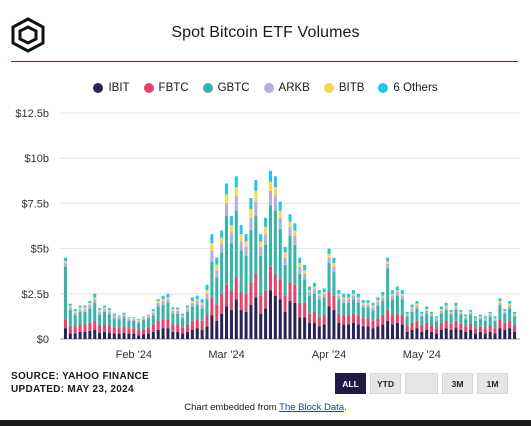 This screenshot has width=531, height=426. What do you see at coordinates (80, 376) in the screenshot?
I see `source-line: SOURCE: YAHOO FINANCE` at bounding box center [80, 376].